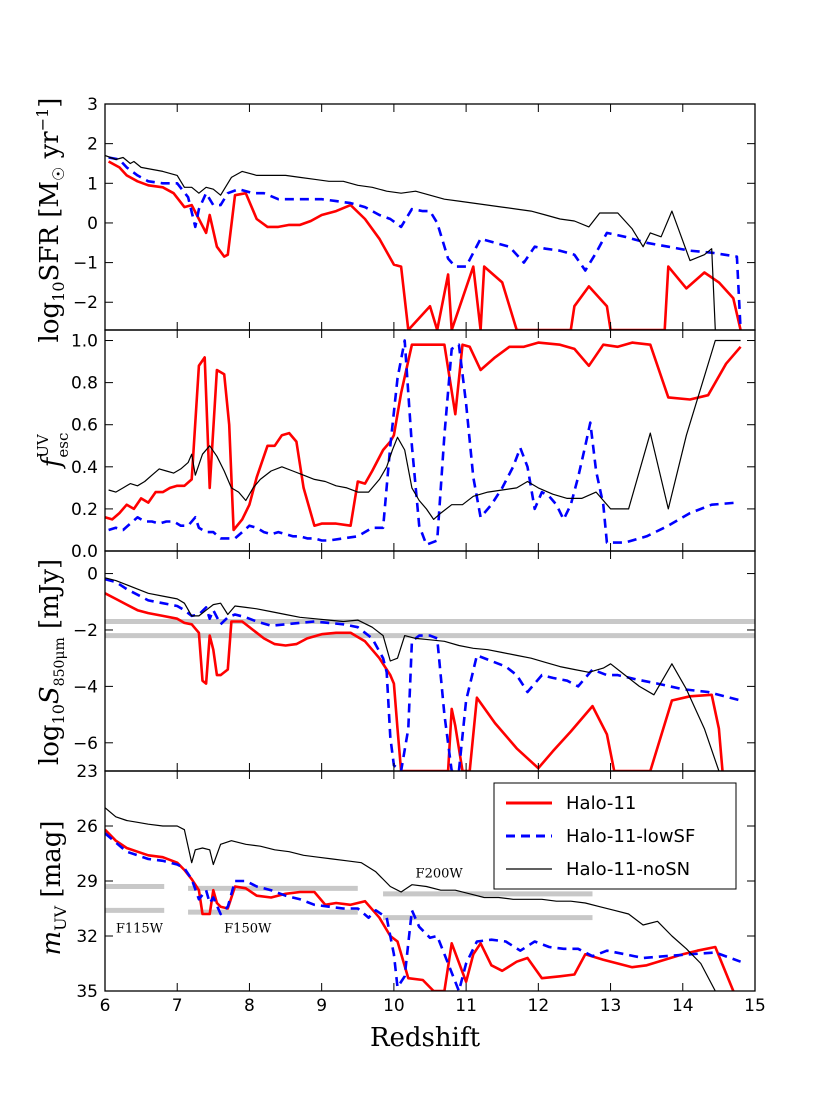 This screenshot has width=831, height=1102. What do you see at coordinates (466, 1006) in the screenshot?
I see `x-tick-label-5: 11` at bounding box center [466, 1006].